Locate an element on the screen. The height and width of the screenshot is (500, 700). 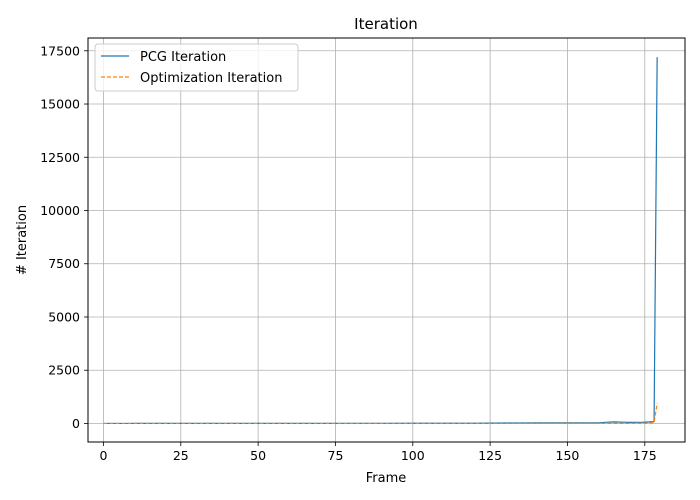
x-tick-label: 175 is located at coordinates (645, 455).